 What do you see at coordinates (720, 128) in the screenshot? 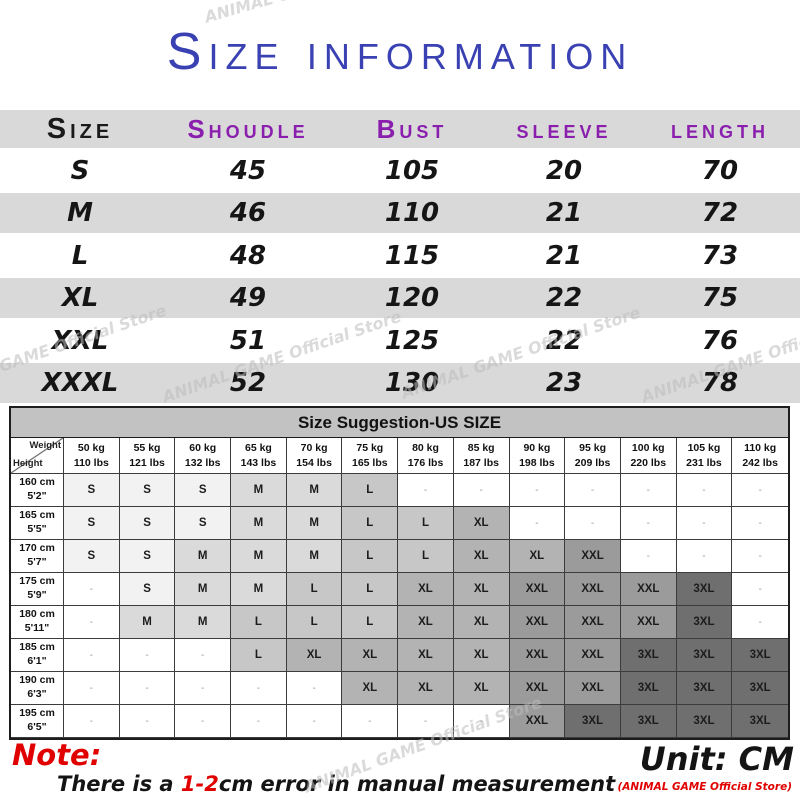
I see `length-column-header: length` at bounding box center [720, 128].